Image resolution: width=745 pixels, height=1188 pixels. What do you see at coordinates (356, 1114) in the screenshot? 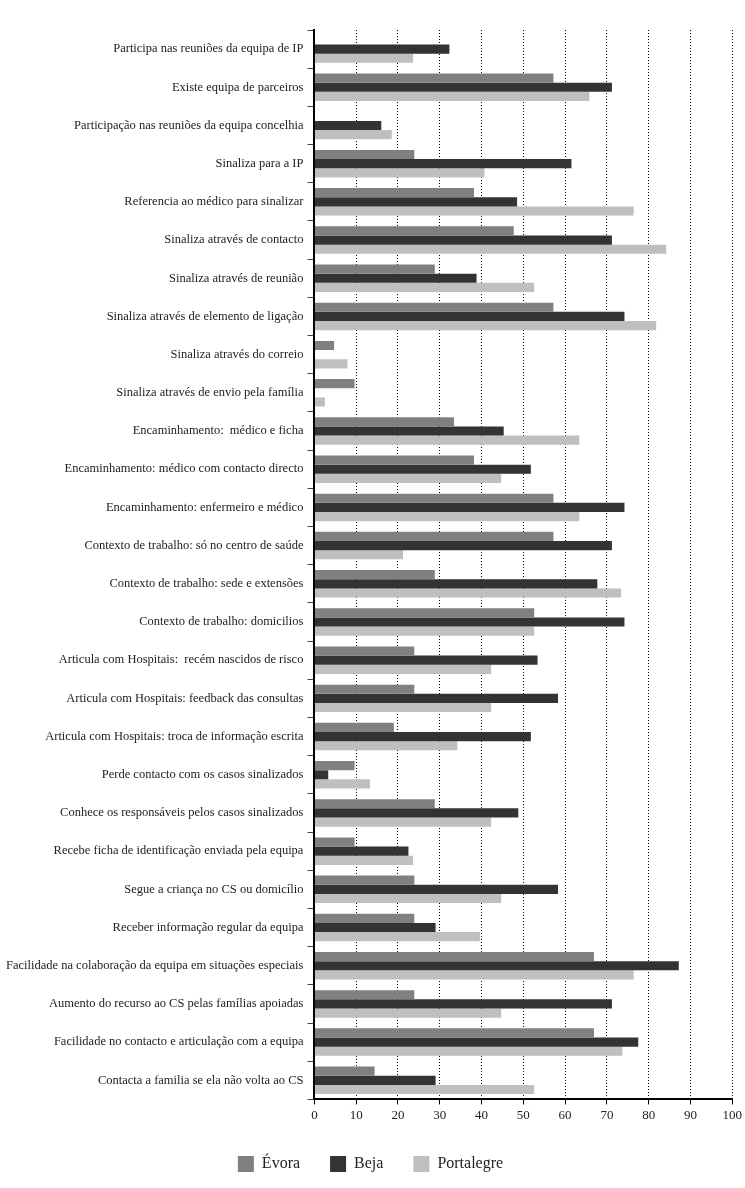
I see `x-tick-label: 10` at bounding box center [356, 1114].